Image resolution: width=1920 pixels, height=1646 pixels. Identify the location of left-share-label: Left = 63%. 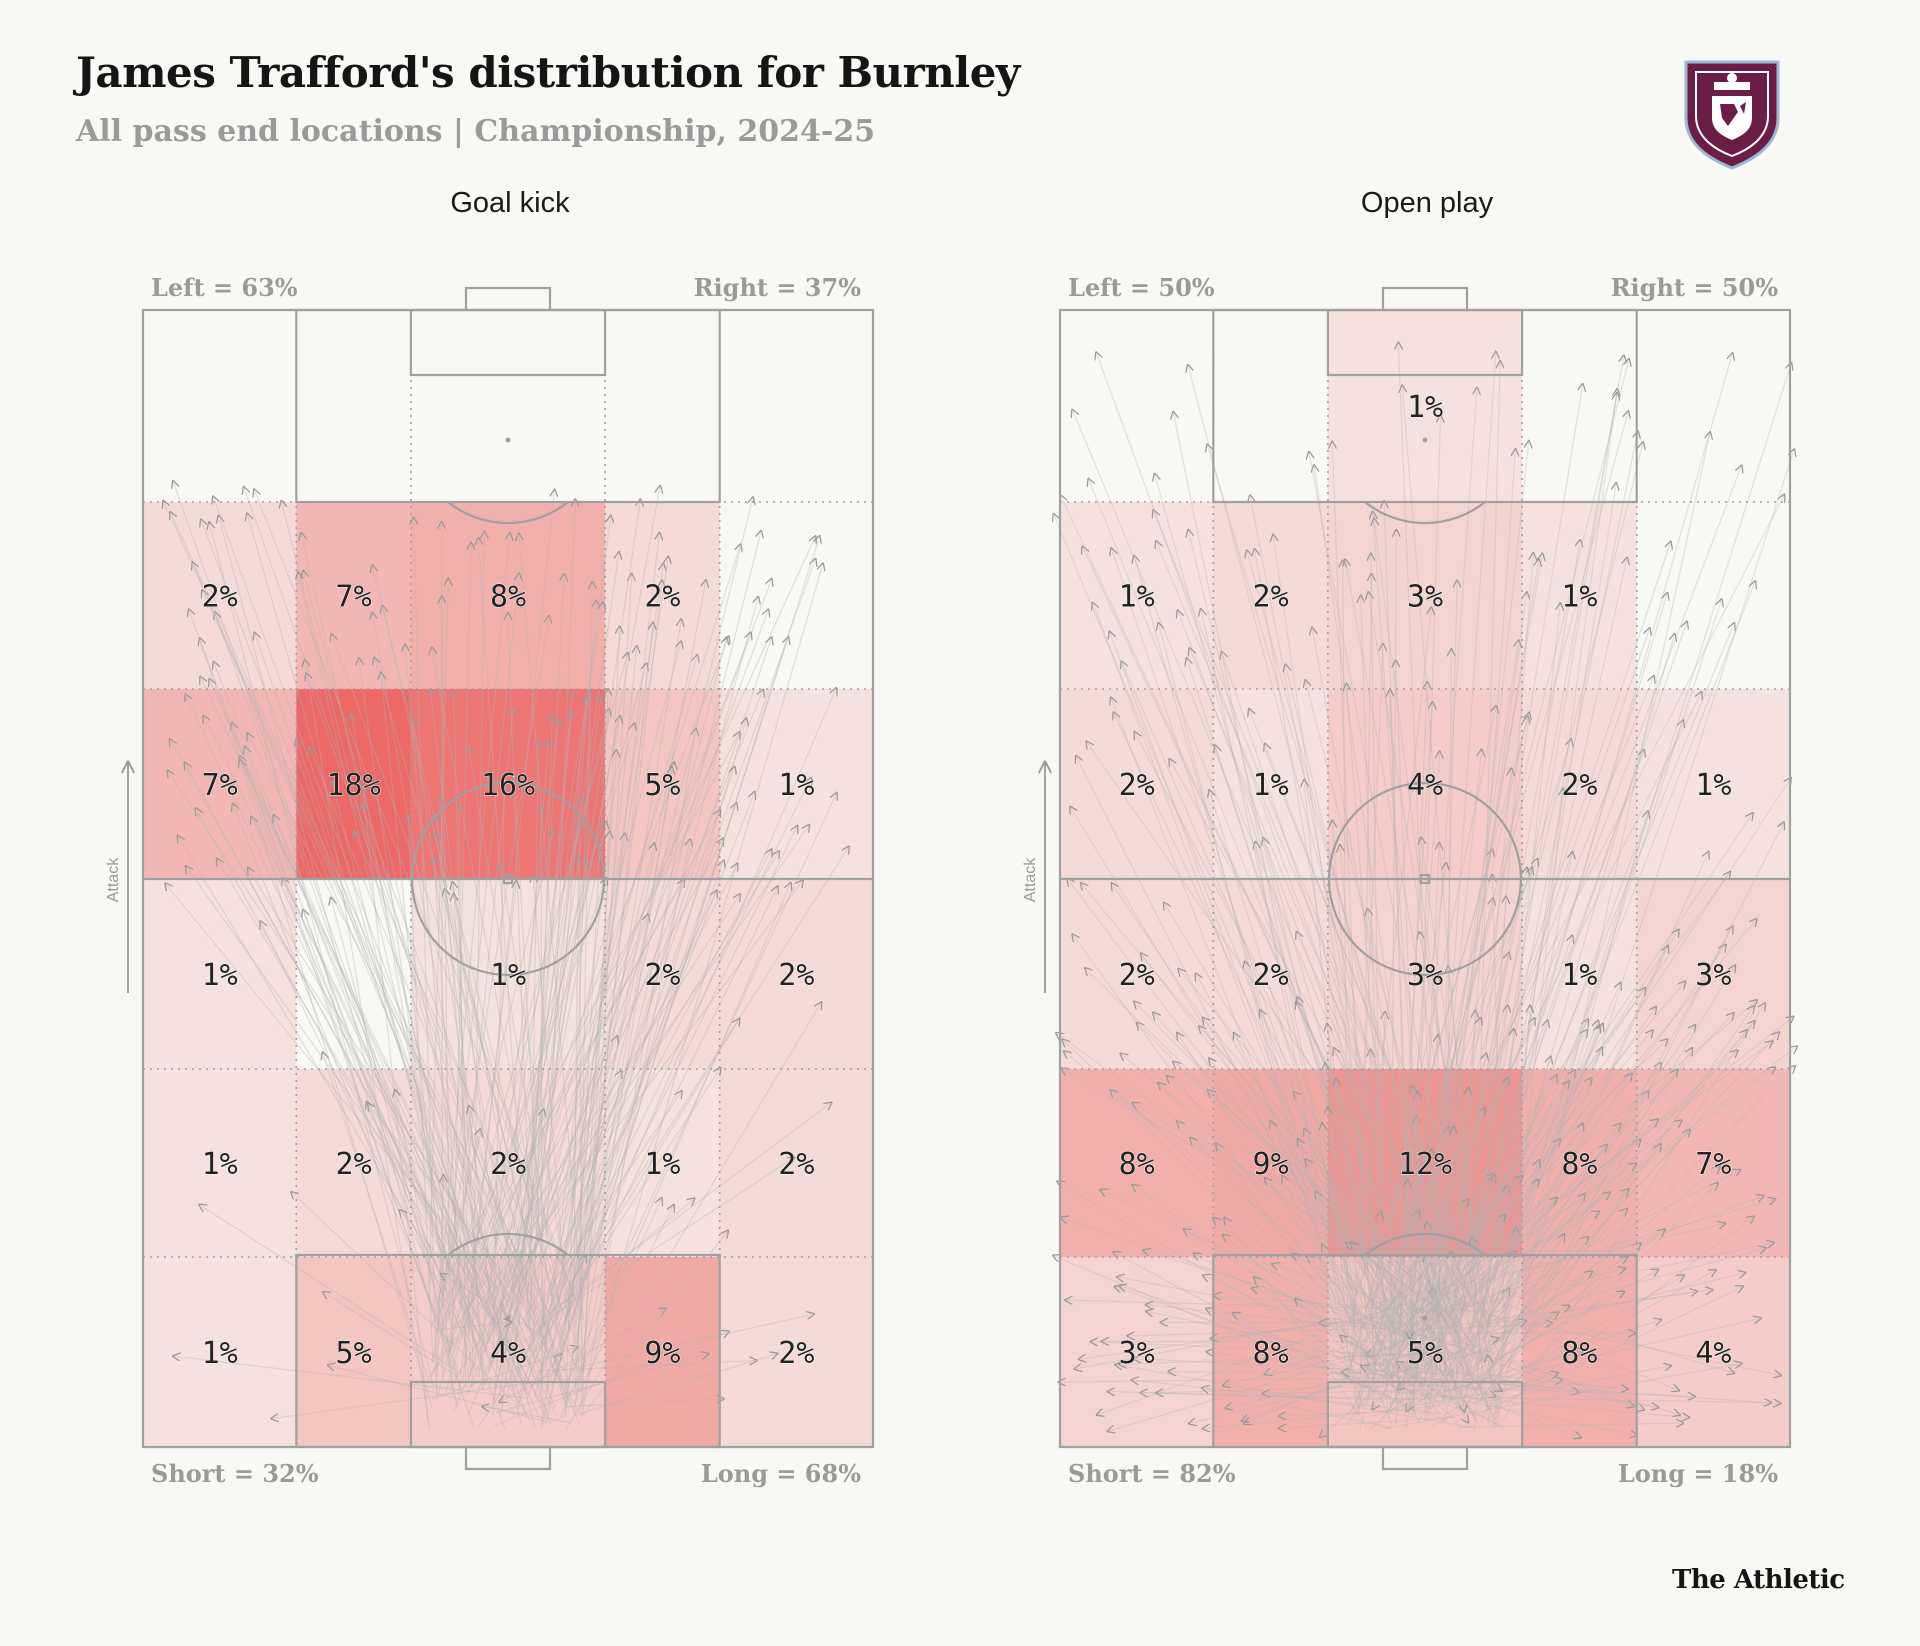
(224, 287).